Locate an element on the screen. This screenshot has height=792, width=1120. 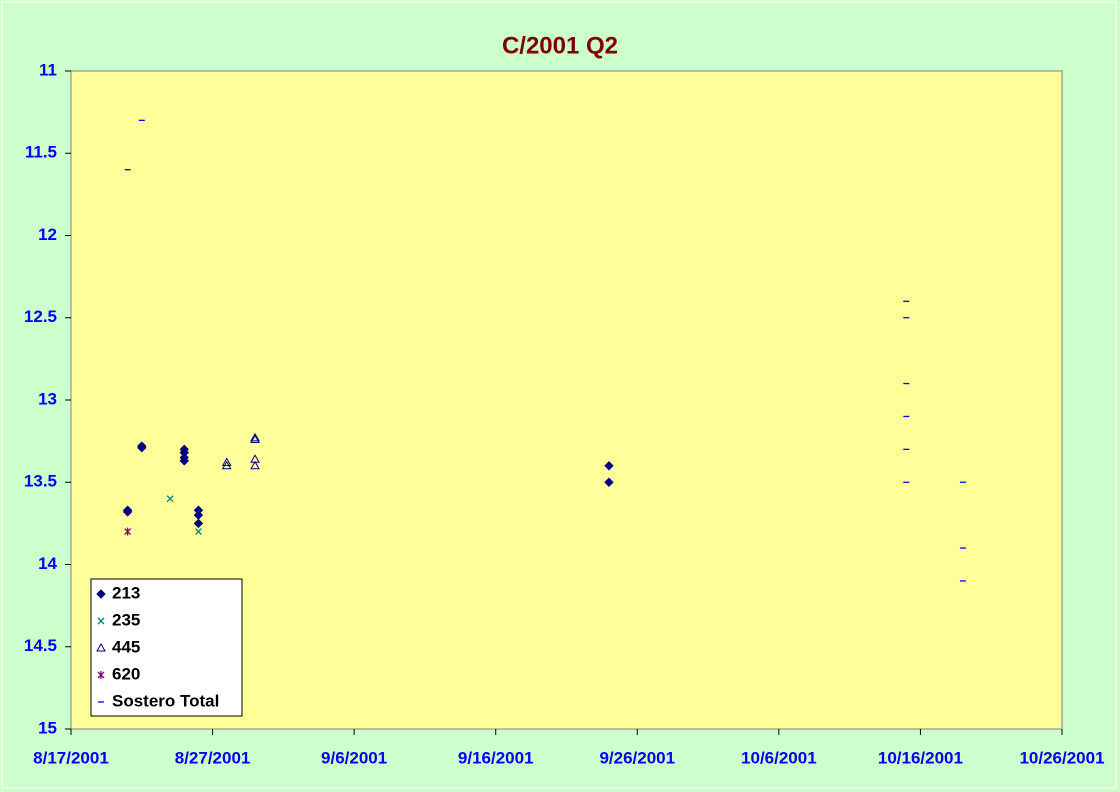
x-tick-label: 8/27/2001 is located at coordinates (213, 757).